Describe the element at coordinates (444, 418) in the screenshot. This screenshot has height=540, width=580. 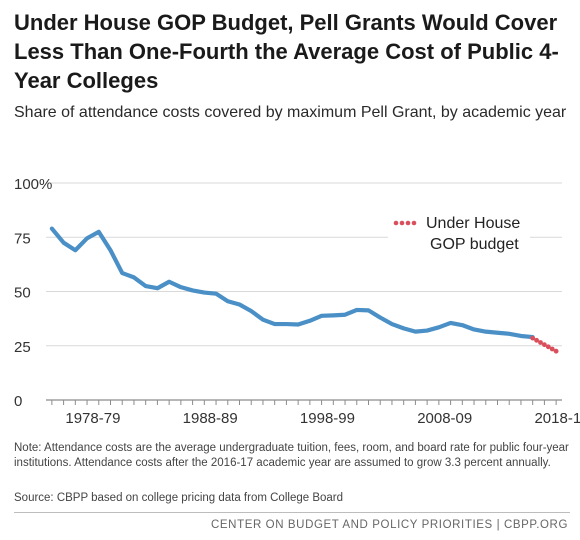
I see `x-tick-label: 2008-09` at that location.